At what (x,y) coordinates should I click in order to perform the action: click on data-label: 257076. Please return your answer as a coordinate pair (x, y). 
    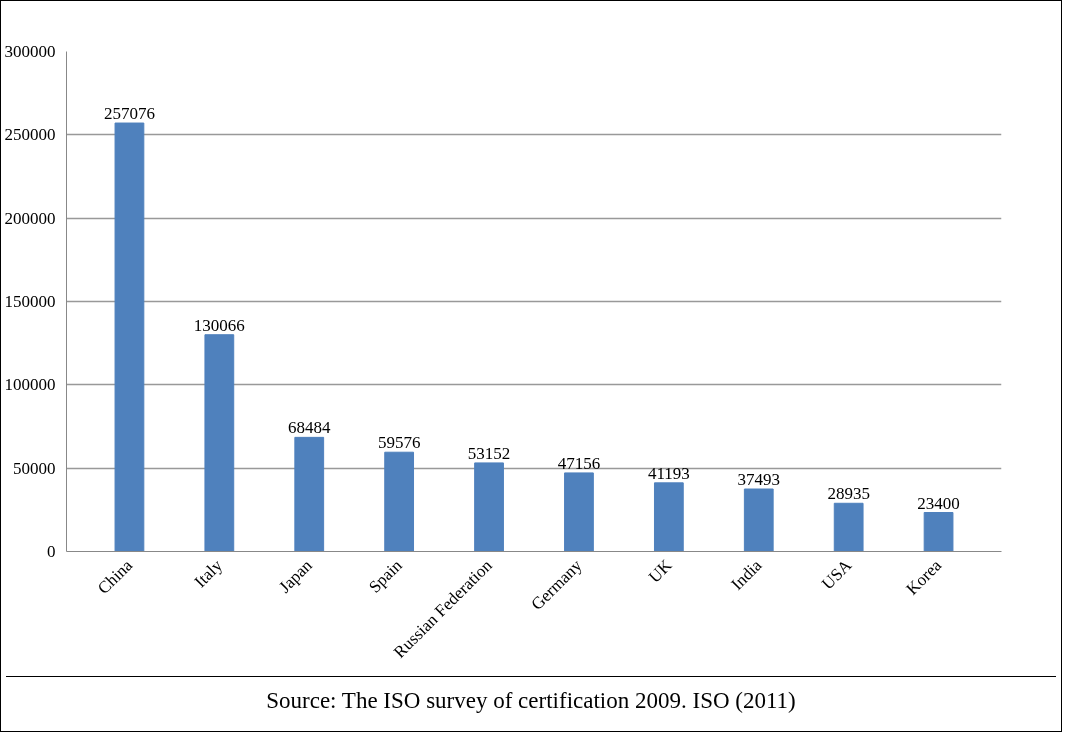
    Looking at the image, I should click on (129, 114).